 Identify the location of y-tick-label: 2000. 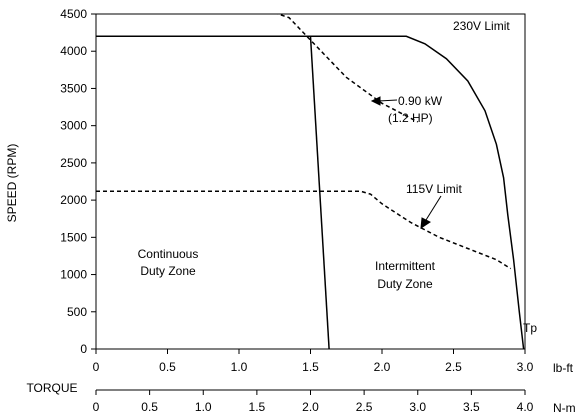
(73, 200).